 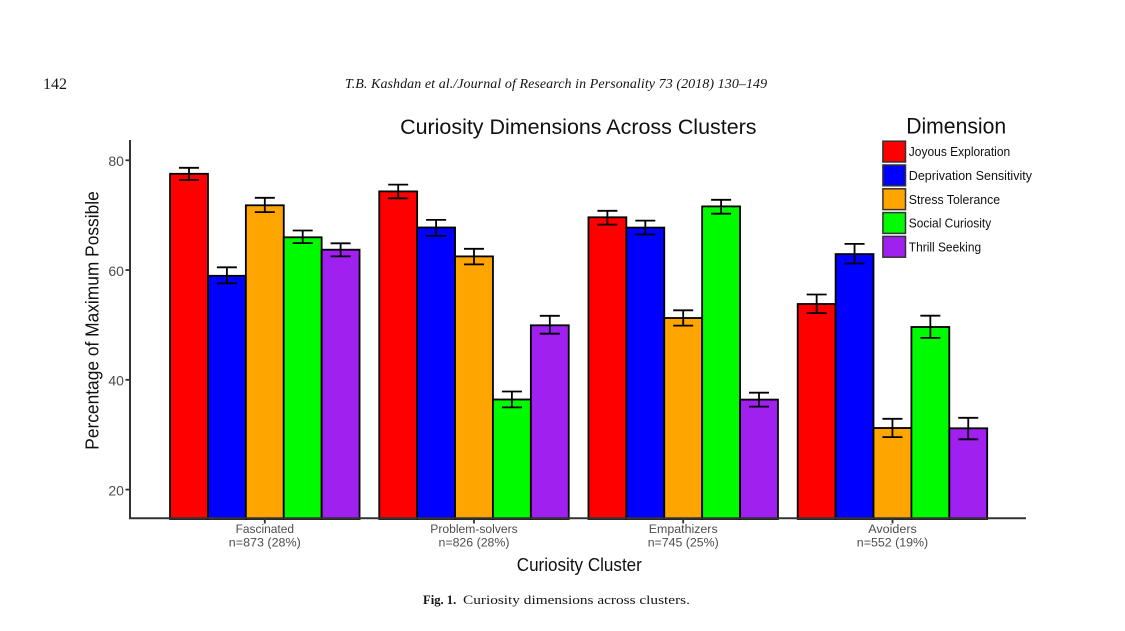 What do you see at coordinates (892, 542) in the screenshot?
I see `svg-text: n=552 (19%)` at bounding box center [892, 542].